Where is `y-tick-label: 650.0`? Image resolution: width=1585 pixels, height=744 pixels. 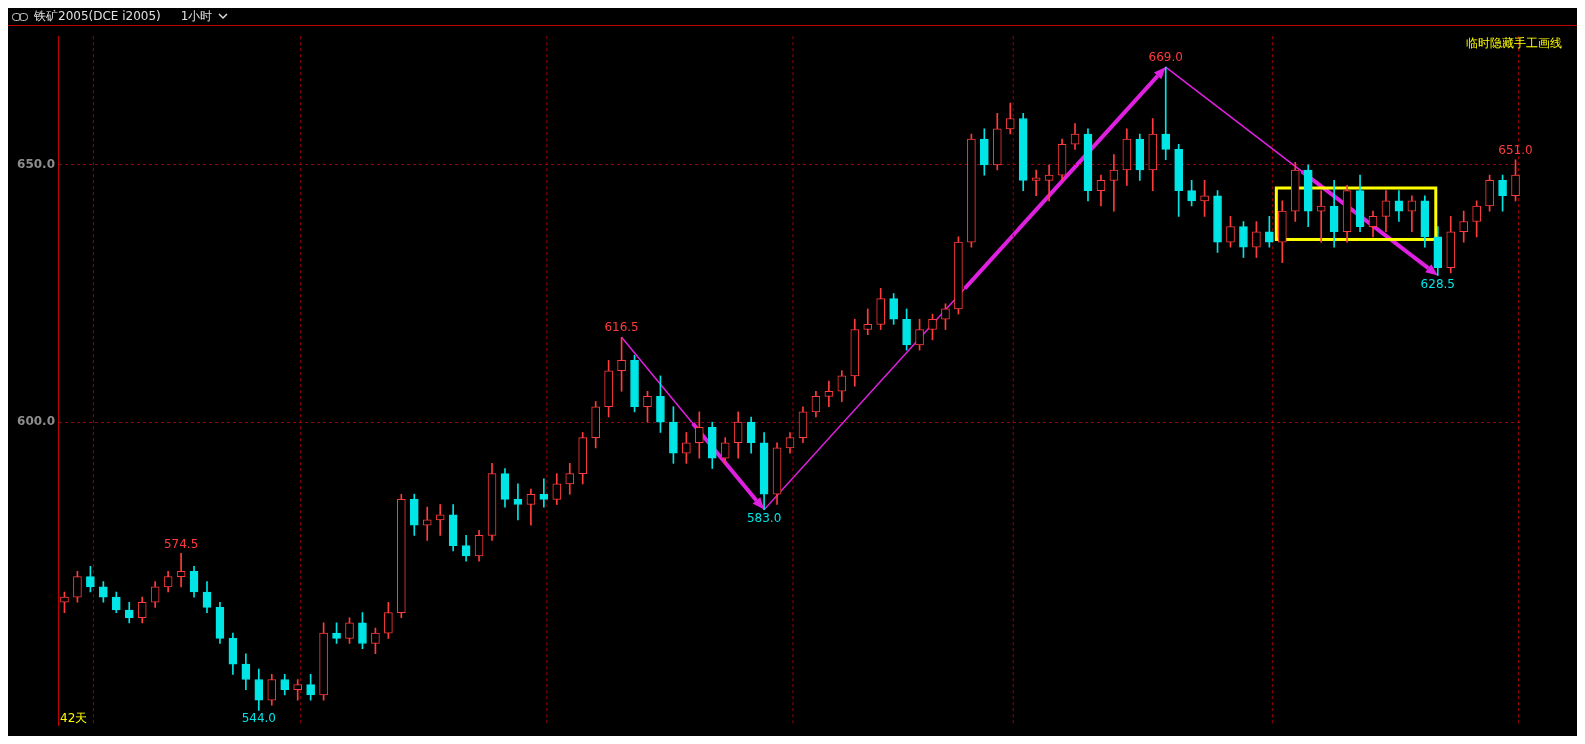
y-tick-label: 650.0 is located at coordinates (36, 163).